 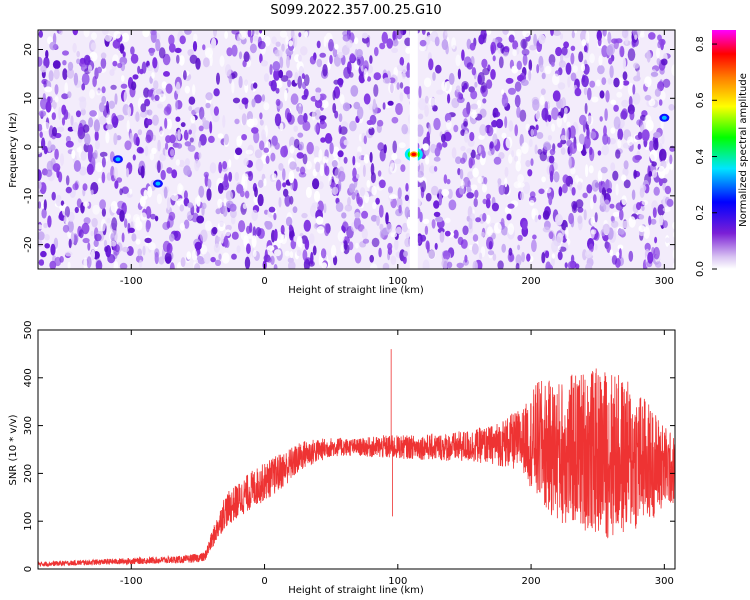 I want to click on figure-title: S099.2022.357.00.25.G10, so click(x=355, y=10).